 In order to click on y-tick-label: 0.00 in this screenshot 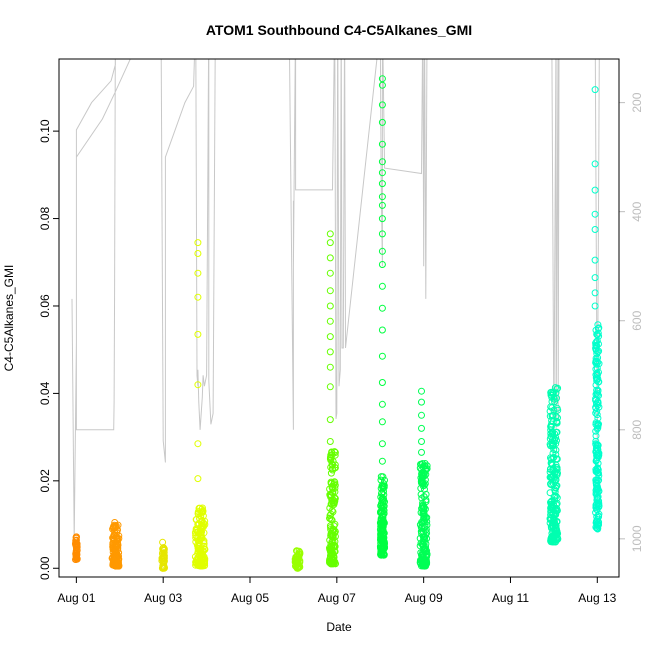, I will do `click(45, 568)`.